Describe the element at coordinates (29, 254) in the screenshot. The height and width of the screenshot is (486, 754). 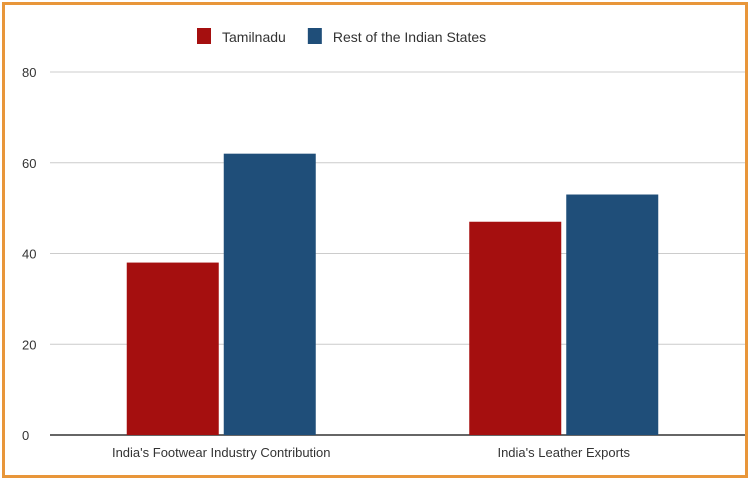
I see `y-tick-label: 40` at that location.